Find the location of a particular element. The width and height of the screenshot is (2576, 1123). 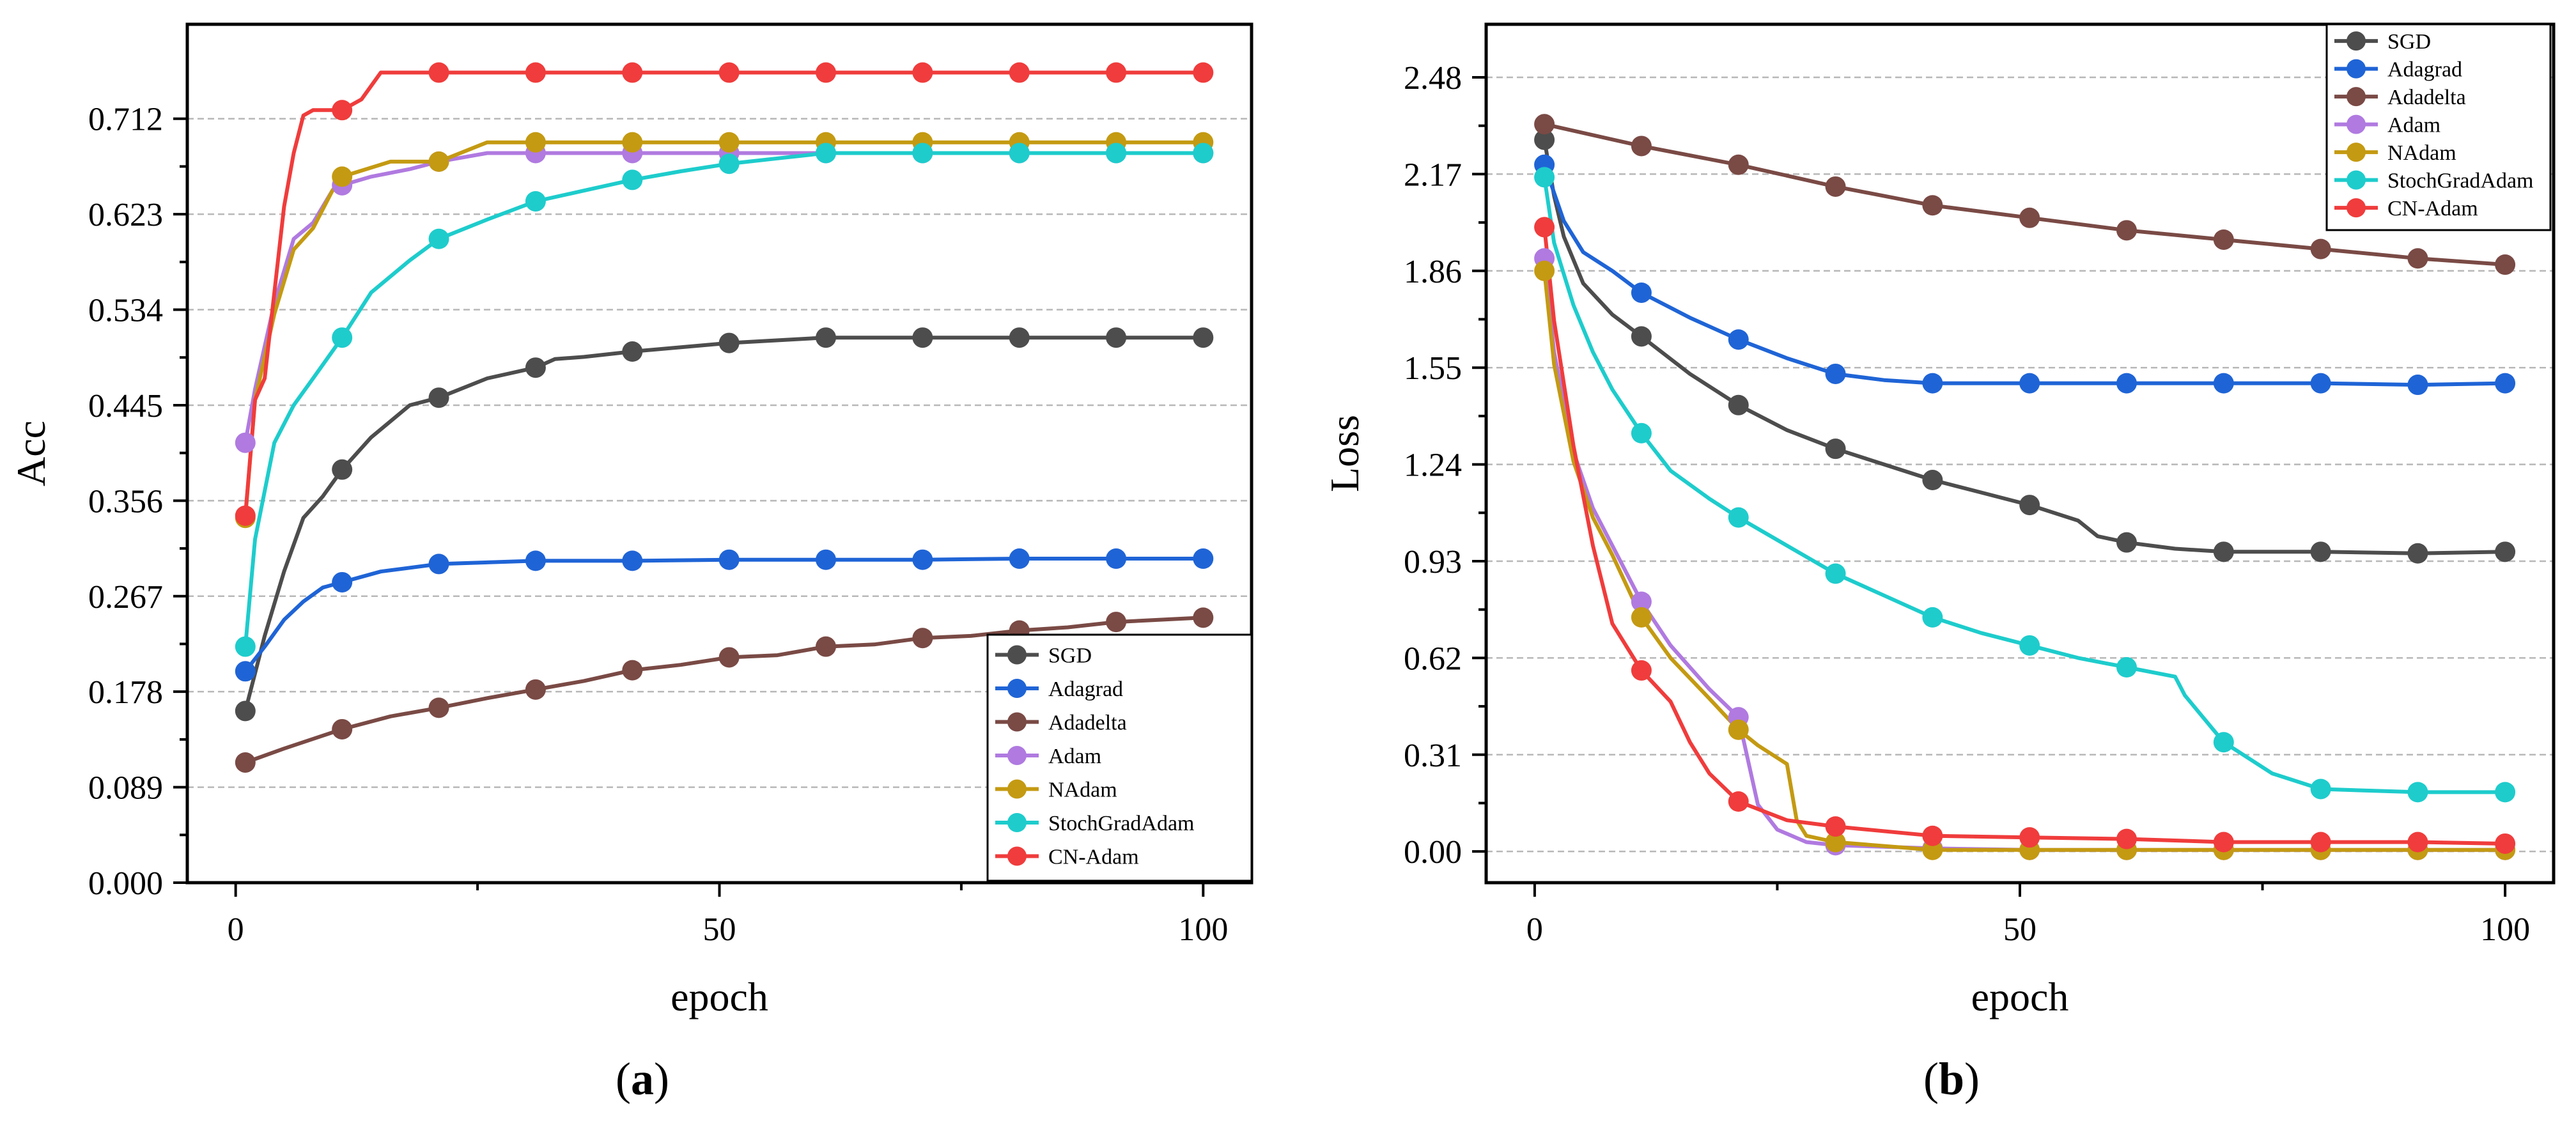

panel-b-legend-adam-label: Adam is located at coordinates (2413, 126).